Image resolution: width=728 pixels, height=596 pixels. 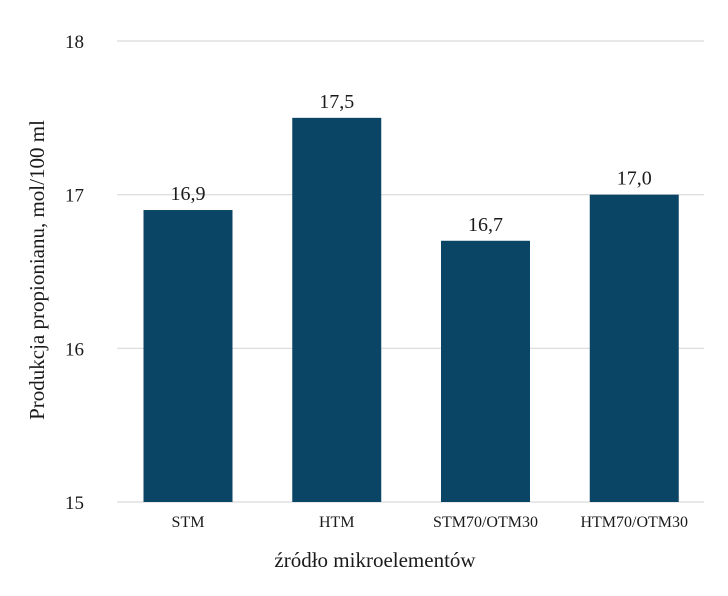 I want to click on y-axis-title: Produkcja propionianu, mol/100 ml, so click(x=37, y=270).